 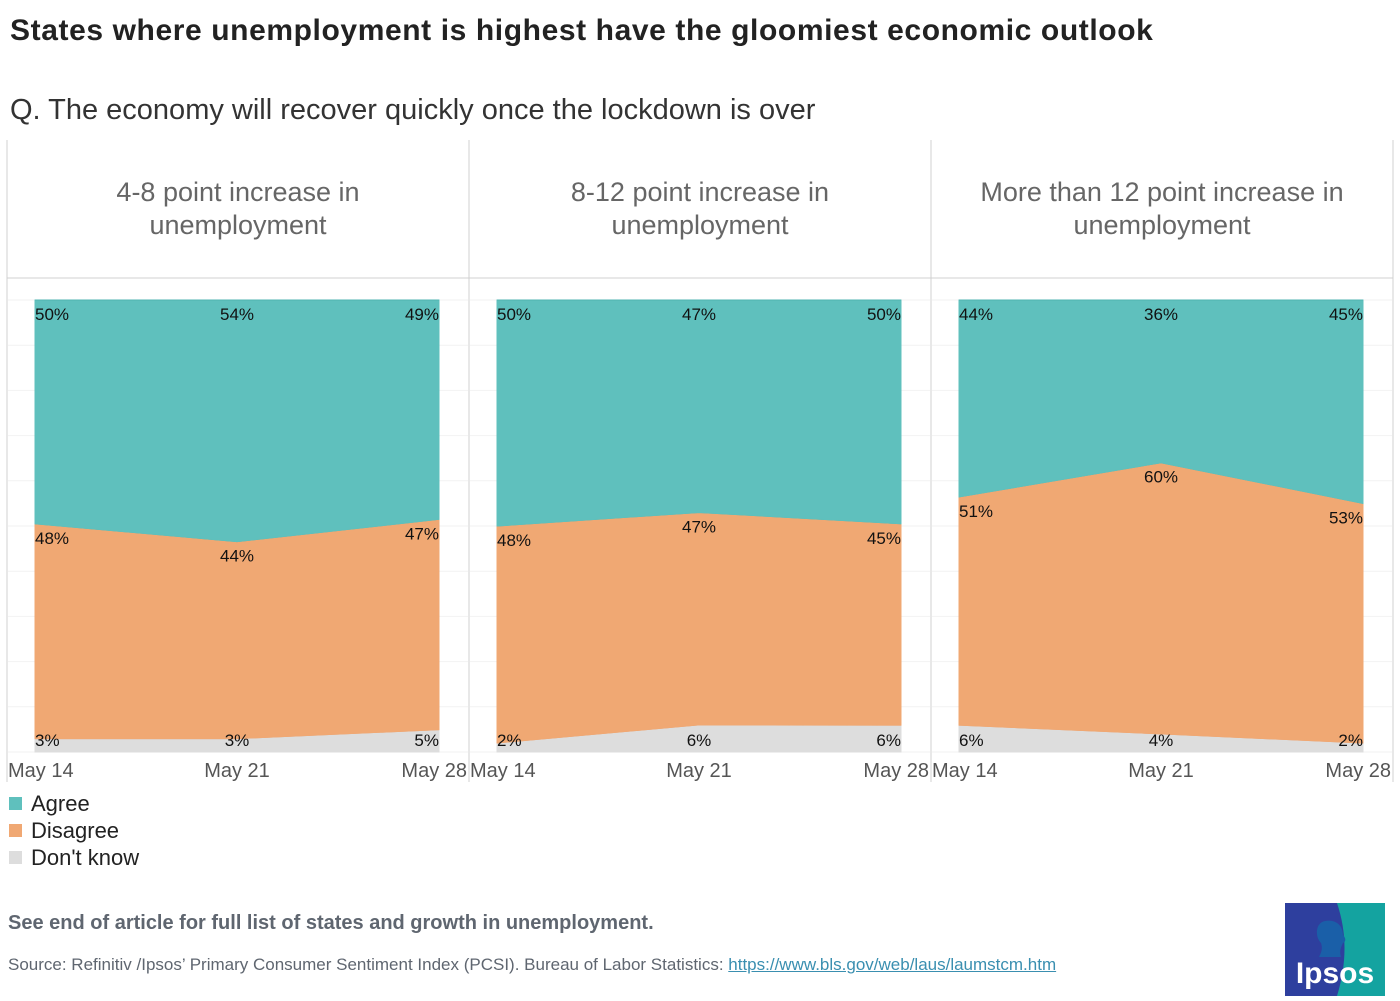 I want to click on data-label: 36%, so click(x=1161, y=314).